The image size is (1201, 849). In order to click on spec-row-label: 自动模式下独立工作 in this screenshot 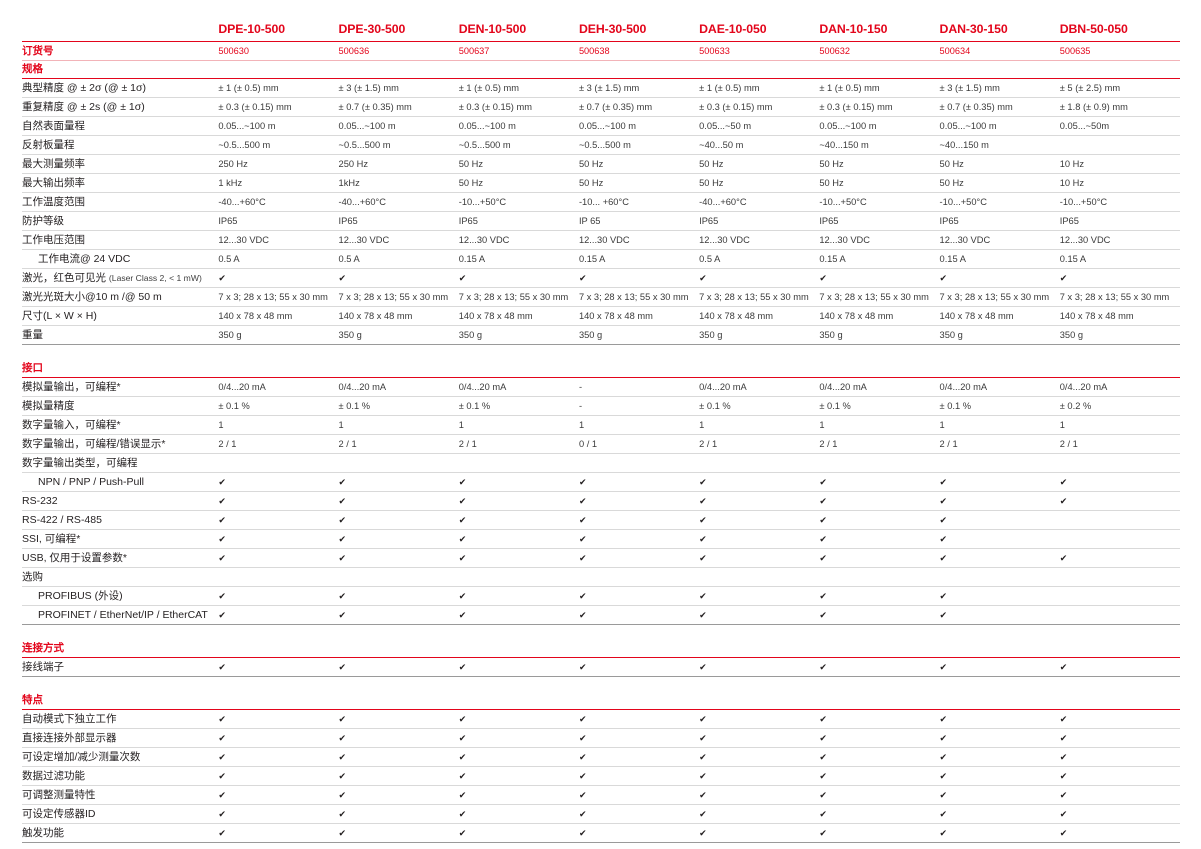, I will do `click(120, 719)`.